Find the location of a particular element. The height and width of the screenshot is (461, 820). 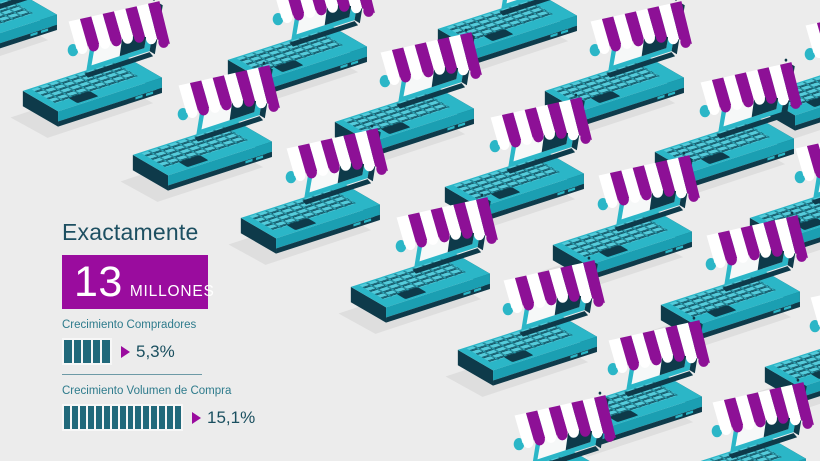

metric-volume-bar-row: 15,1% is located at coordinates (177, 417).